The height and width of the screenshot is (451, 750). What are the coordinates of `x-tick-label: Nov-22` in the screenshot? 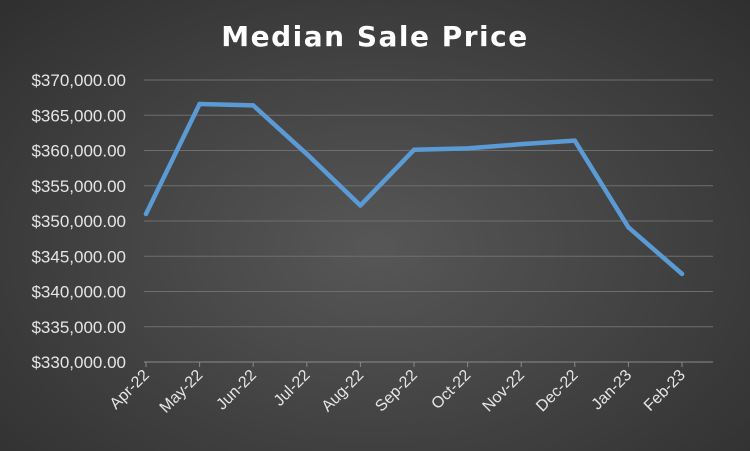 It's located at (504, 391).